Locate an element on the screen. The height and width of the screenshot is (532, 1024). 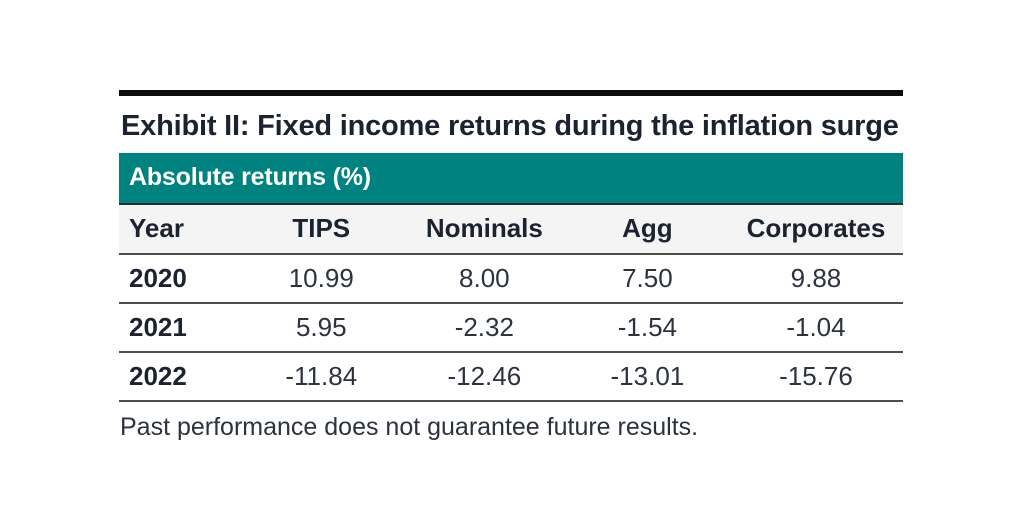
table-row-2022: 2022 -11.84 -12.46 -13.01 -15.76 is located at coordinates (511, 376).